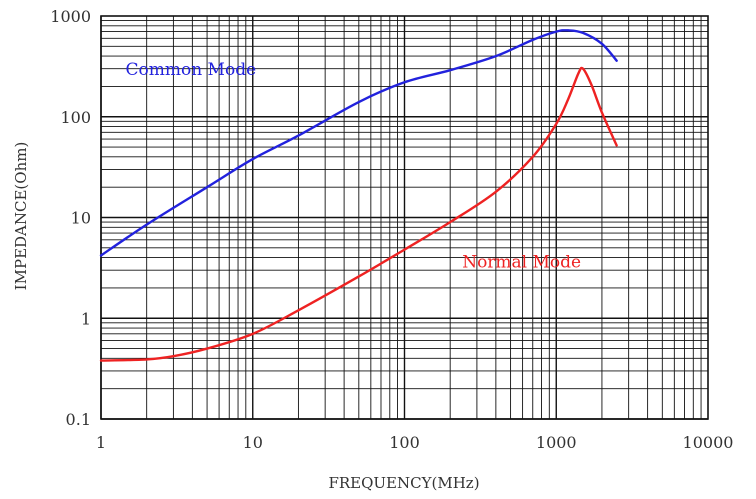 Image resolution: width=756 pixels, height=499 pixels. Describe the element at coordinates (556, 442) in the screenshot. I see `x-tick-label: 1000` at that location.